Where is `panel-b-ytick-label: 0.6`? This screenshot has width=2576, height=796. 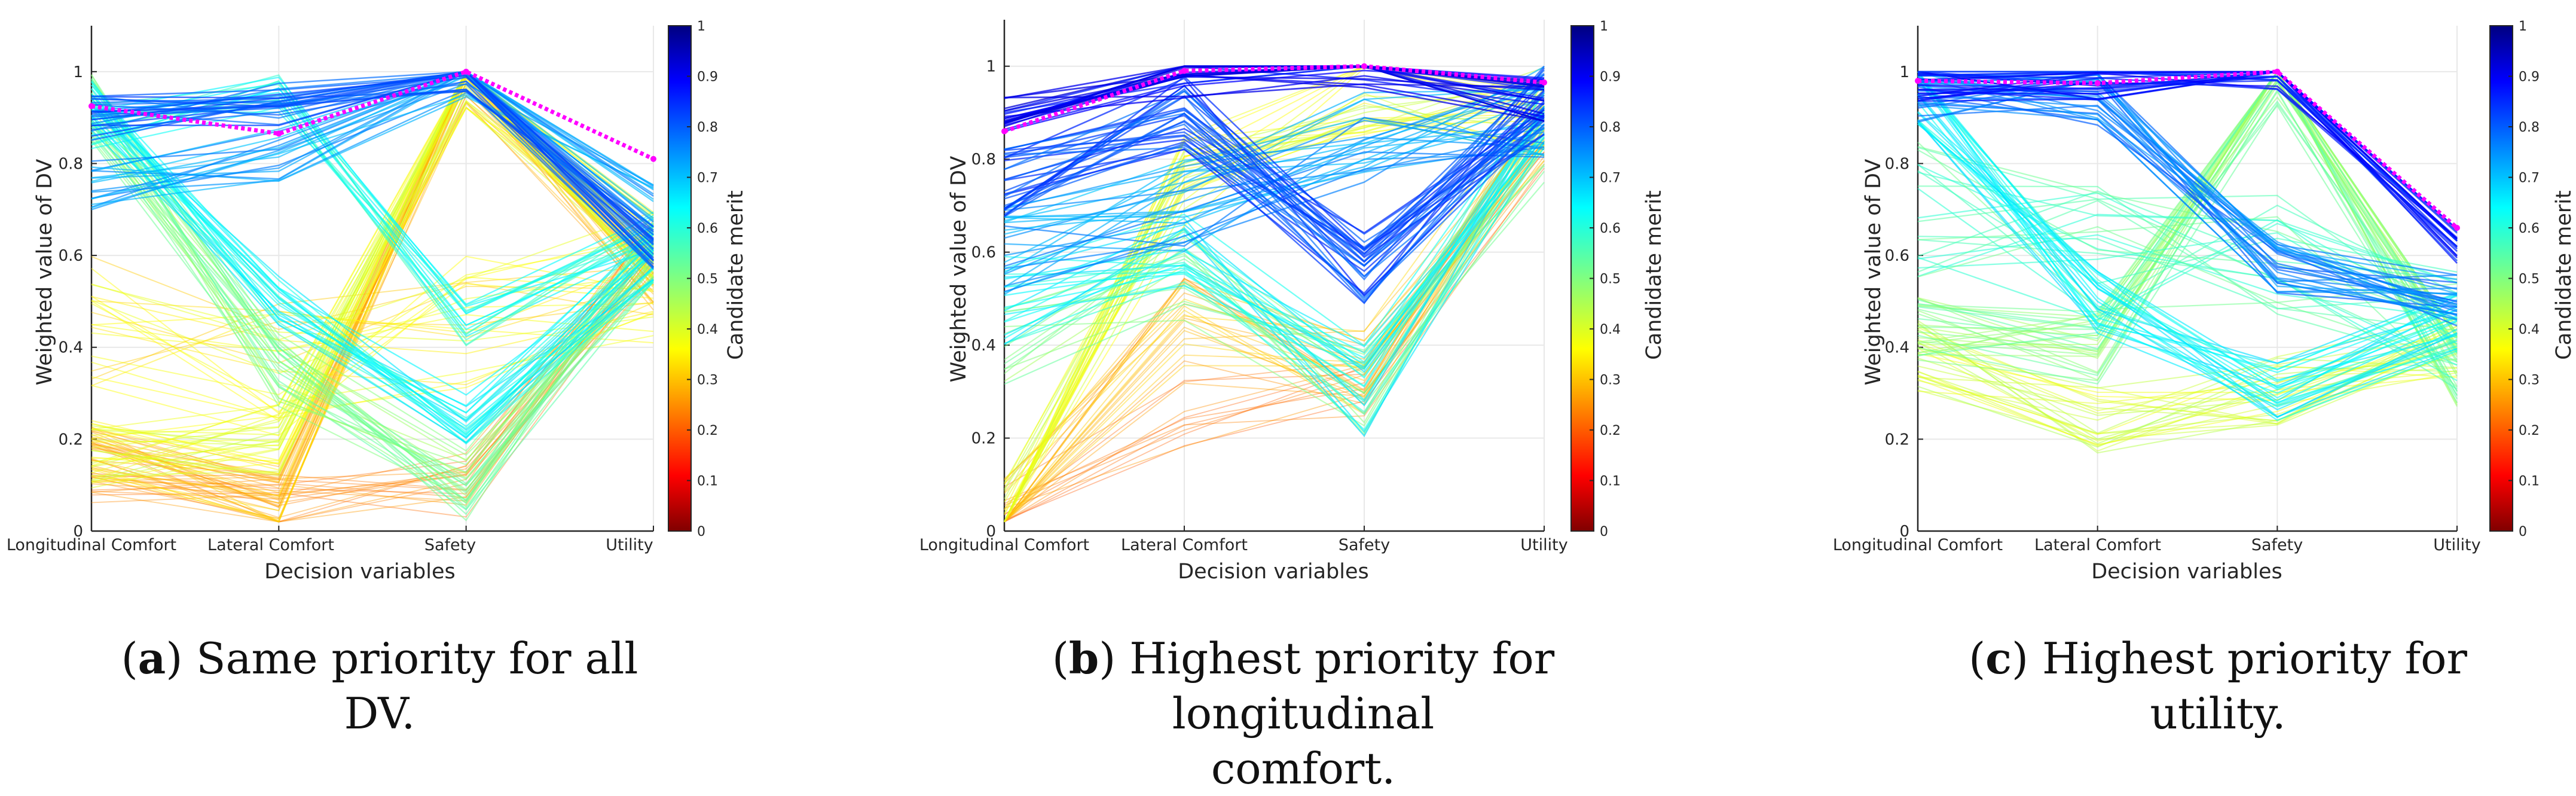
panel-b-ytick-label: 0.6 is located at coordinates (984, 253).